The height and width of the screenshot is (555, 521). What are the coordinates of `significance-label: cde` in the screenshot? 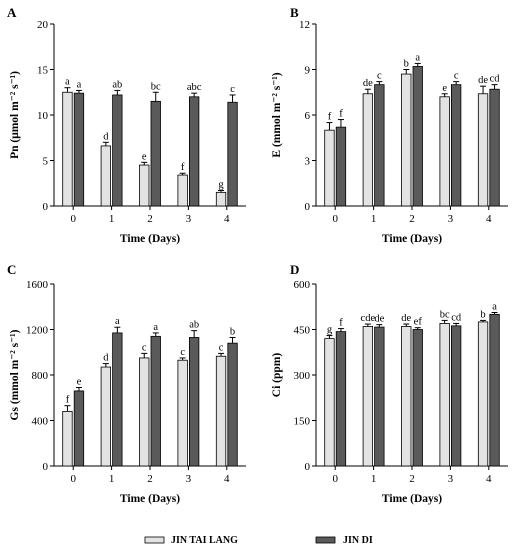 It's located at (368, 318).